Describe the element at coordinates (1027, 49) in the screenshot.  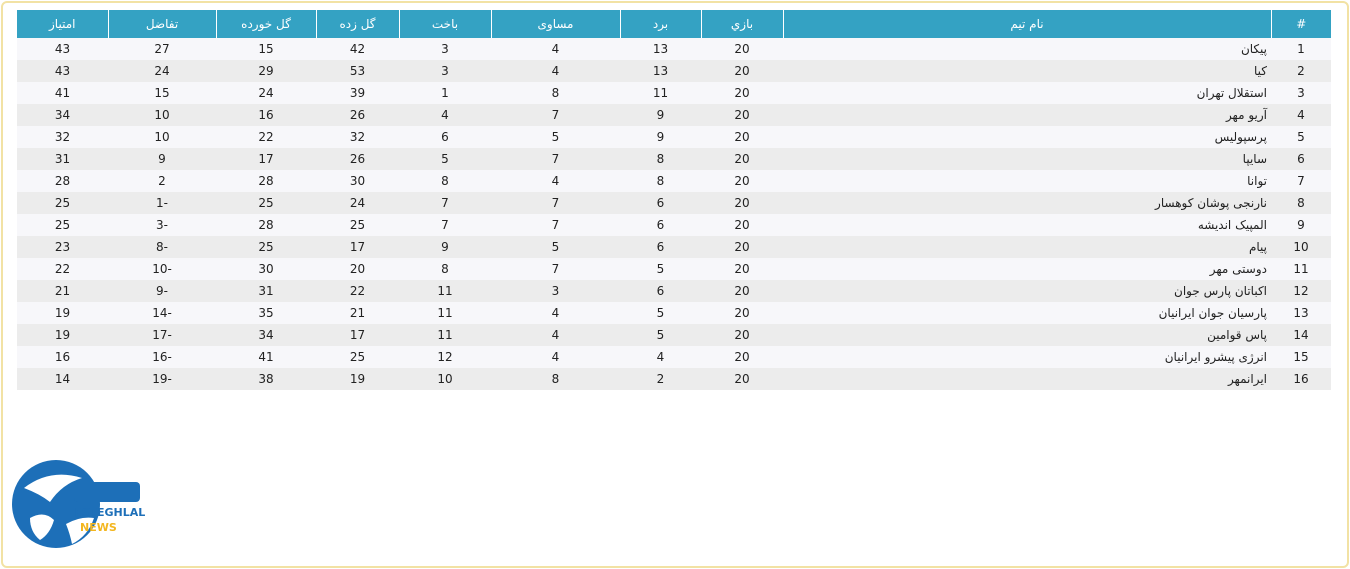
I see `team-name: پیکان` at that location.